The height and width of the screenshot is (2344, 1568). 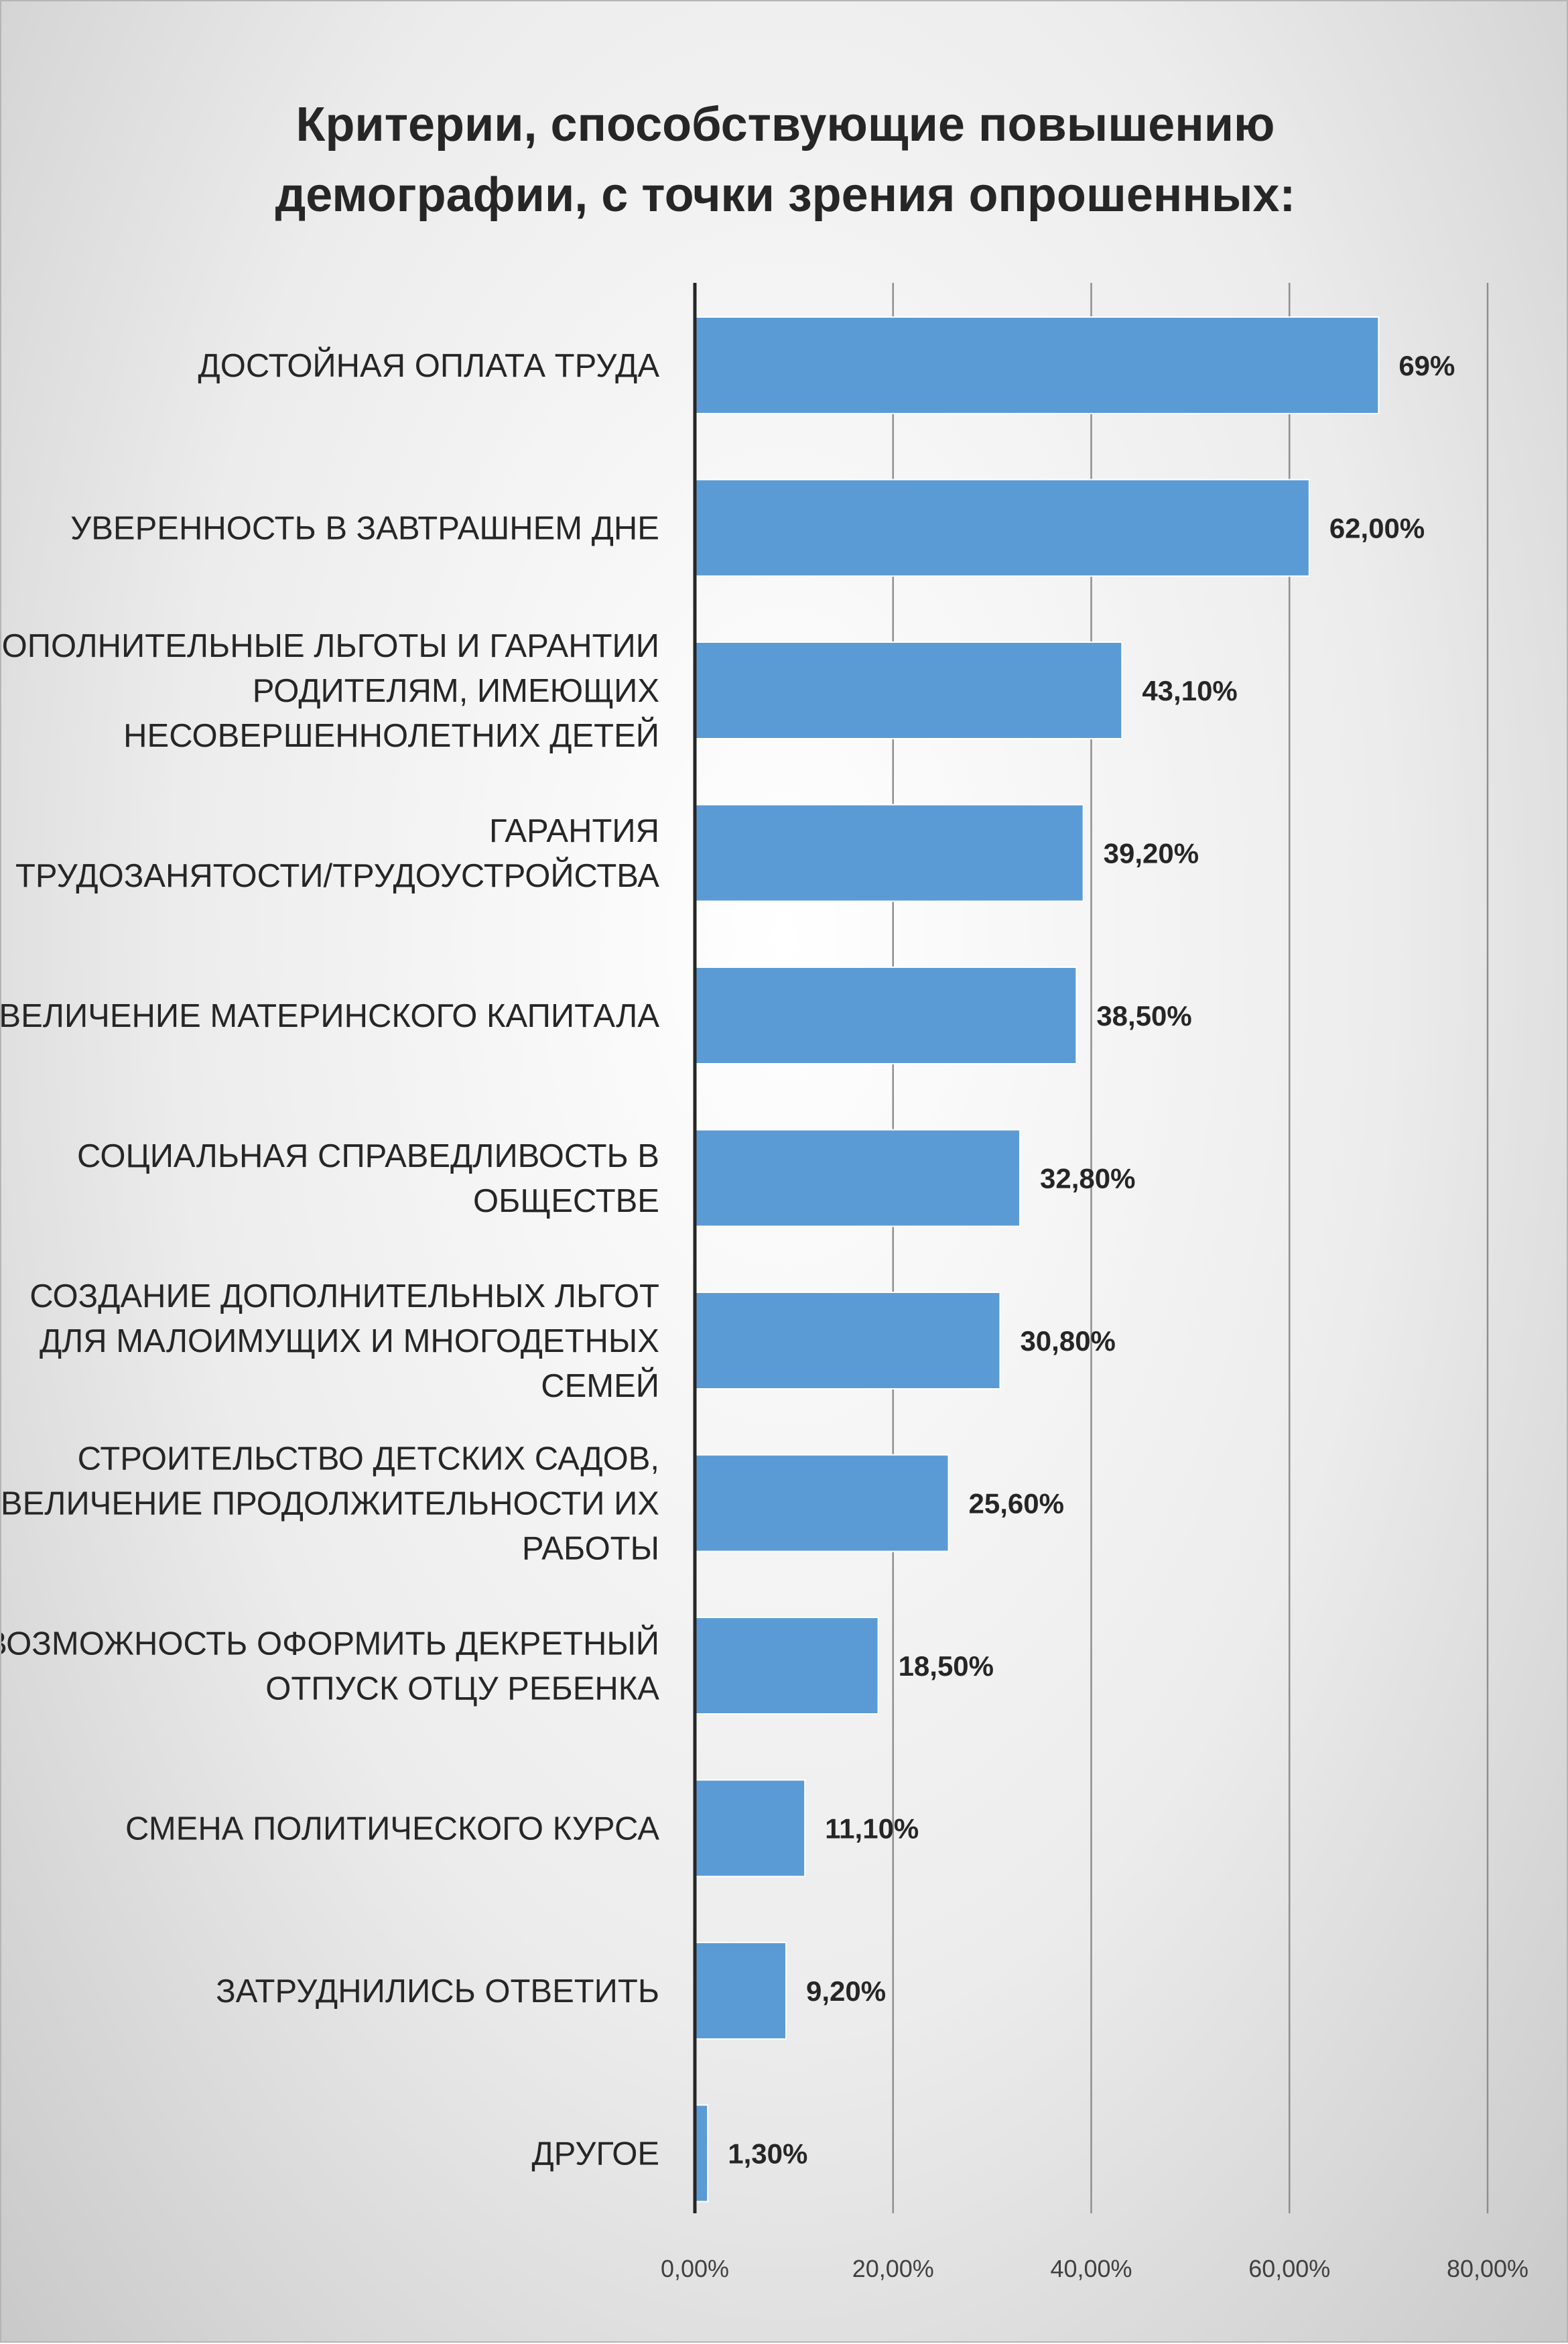 I want to click on title-line-1: Критерии, способствующие повышению, so click(x=785, y=124).